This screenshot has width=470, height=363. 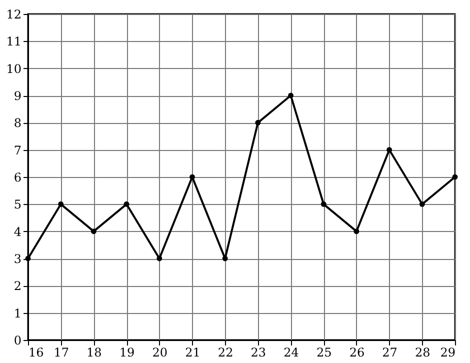 I want to click on x-tick-label: 25, so click(x=324, y=353).